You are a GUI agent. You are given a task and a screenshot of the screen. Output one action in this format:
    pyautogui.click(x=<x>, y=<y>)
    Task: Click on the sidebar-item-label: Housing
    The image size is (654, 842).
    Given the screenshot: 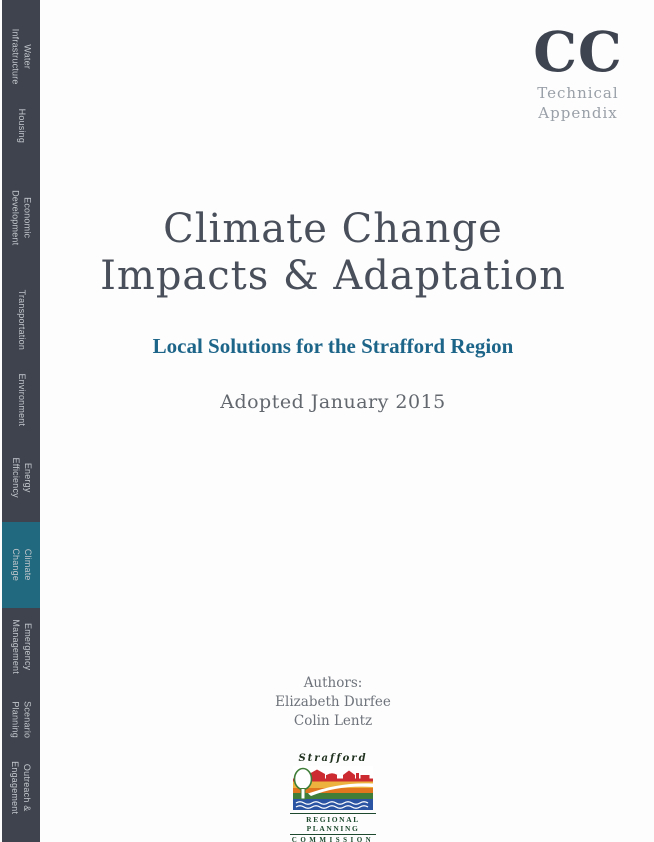 What is the action you would take?
    pyautogui.click(x=21, y=126)
    